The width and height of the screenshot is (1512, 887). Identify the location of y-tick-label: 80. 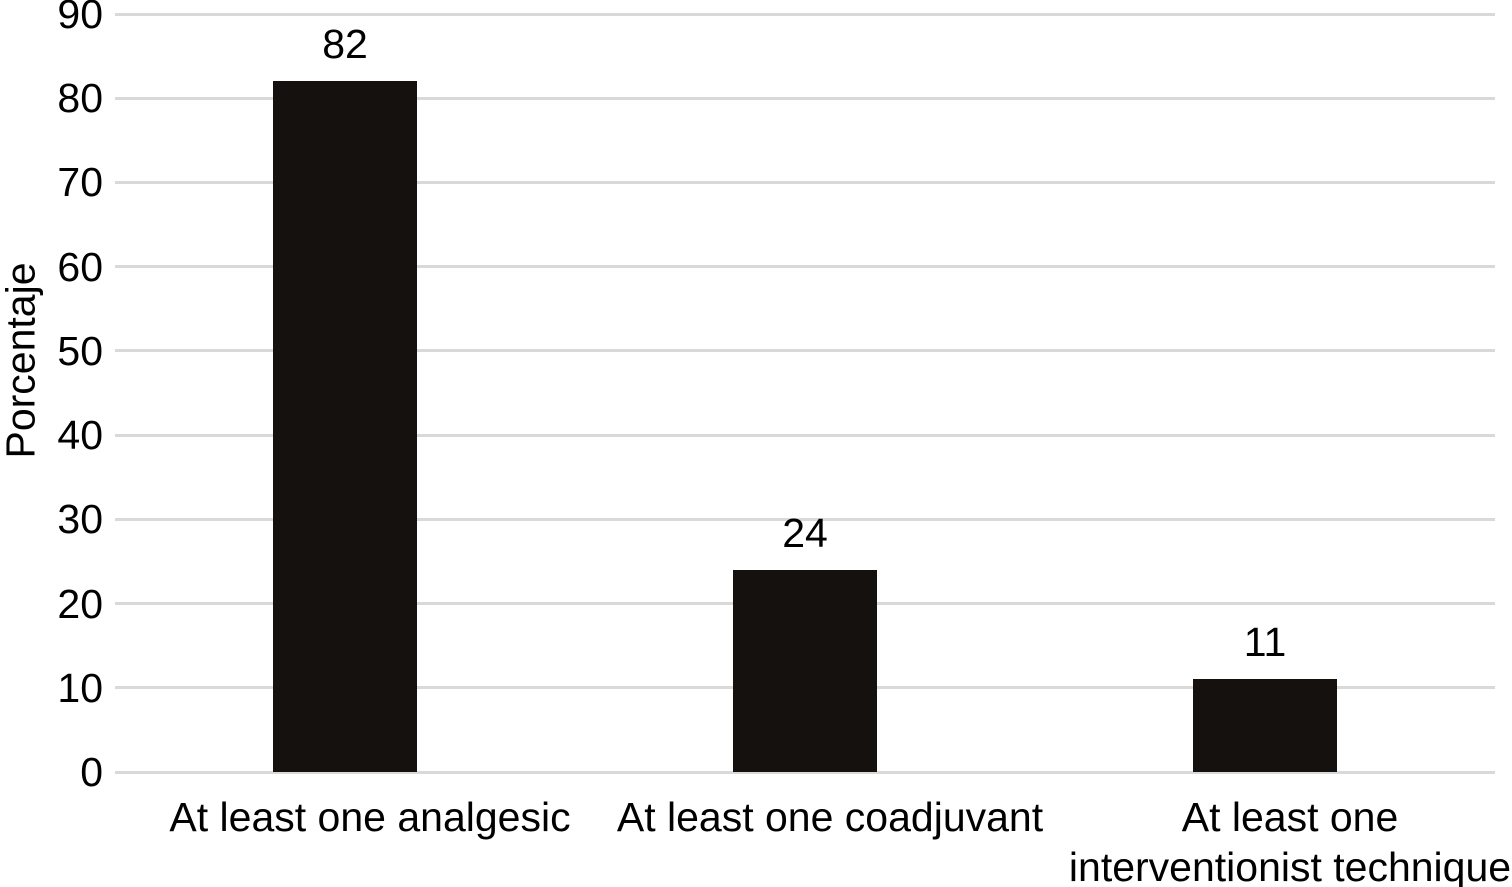
(80, 98).